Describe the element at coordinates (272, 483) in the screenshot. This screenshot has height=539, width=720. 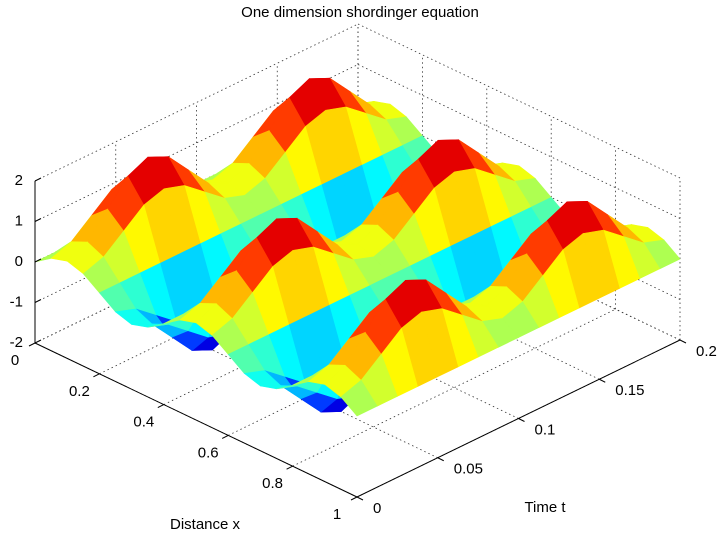
I see `x-tick-label: 0.8` at that location.